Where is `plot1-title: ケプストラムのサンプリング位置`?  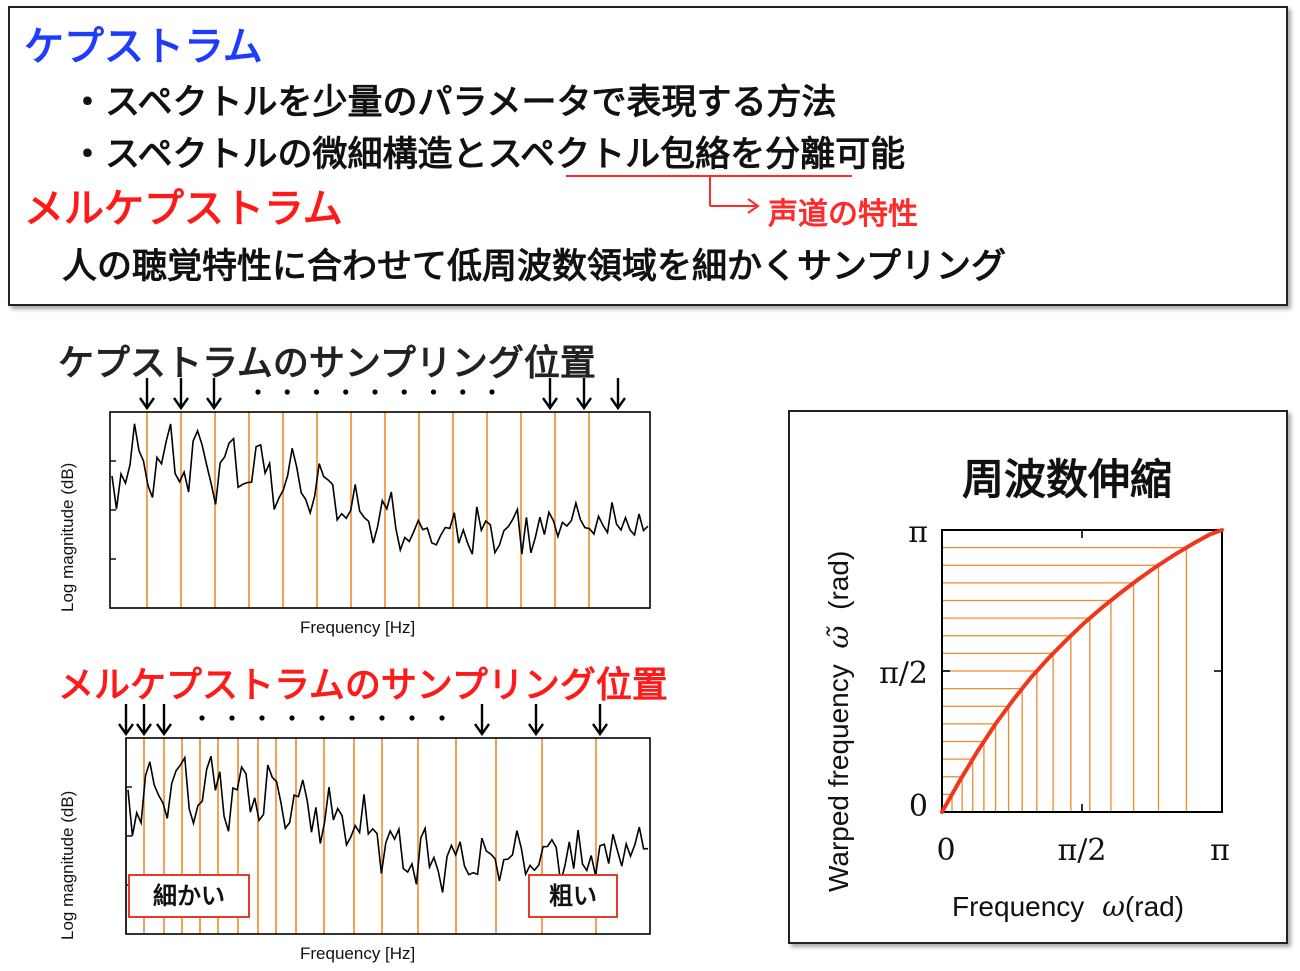 plot1-title: ケプストラムのサンプリング位置 is located at coordinates (327, 363).